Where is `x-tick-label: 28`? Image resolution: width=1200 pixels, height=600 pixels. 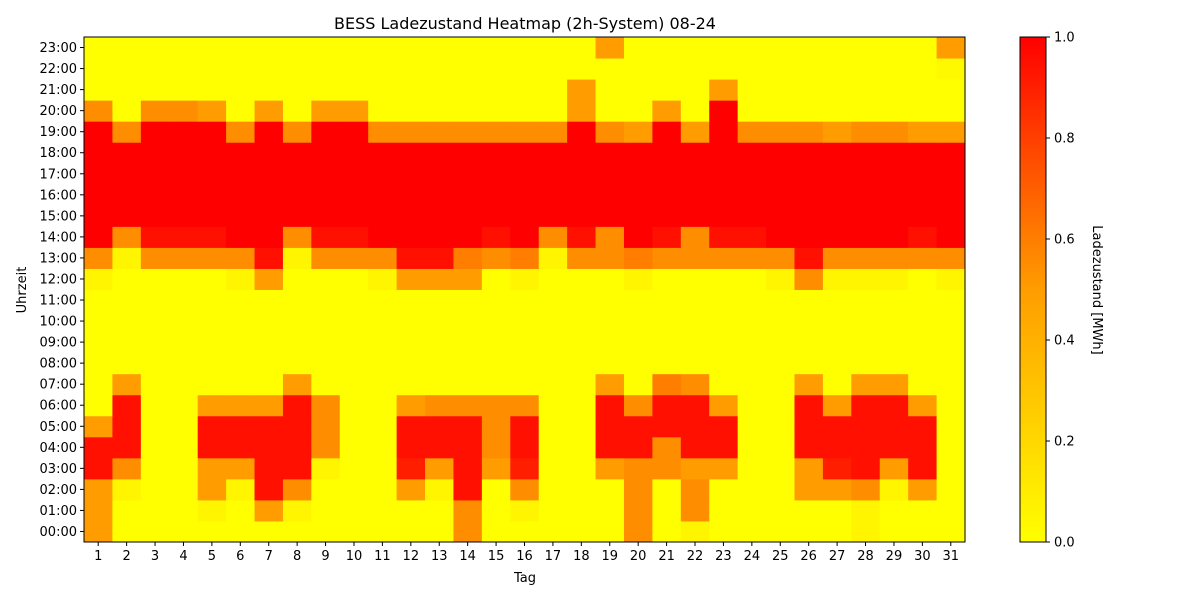 x-tick-label: 28 is located at coordinates (865, 556).